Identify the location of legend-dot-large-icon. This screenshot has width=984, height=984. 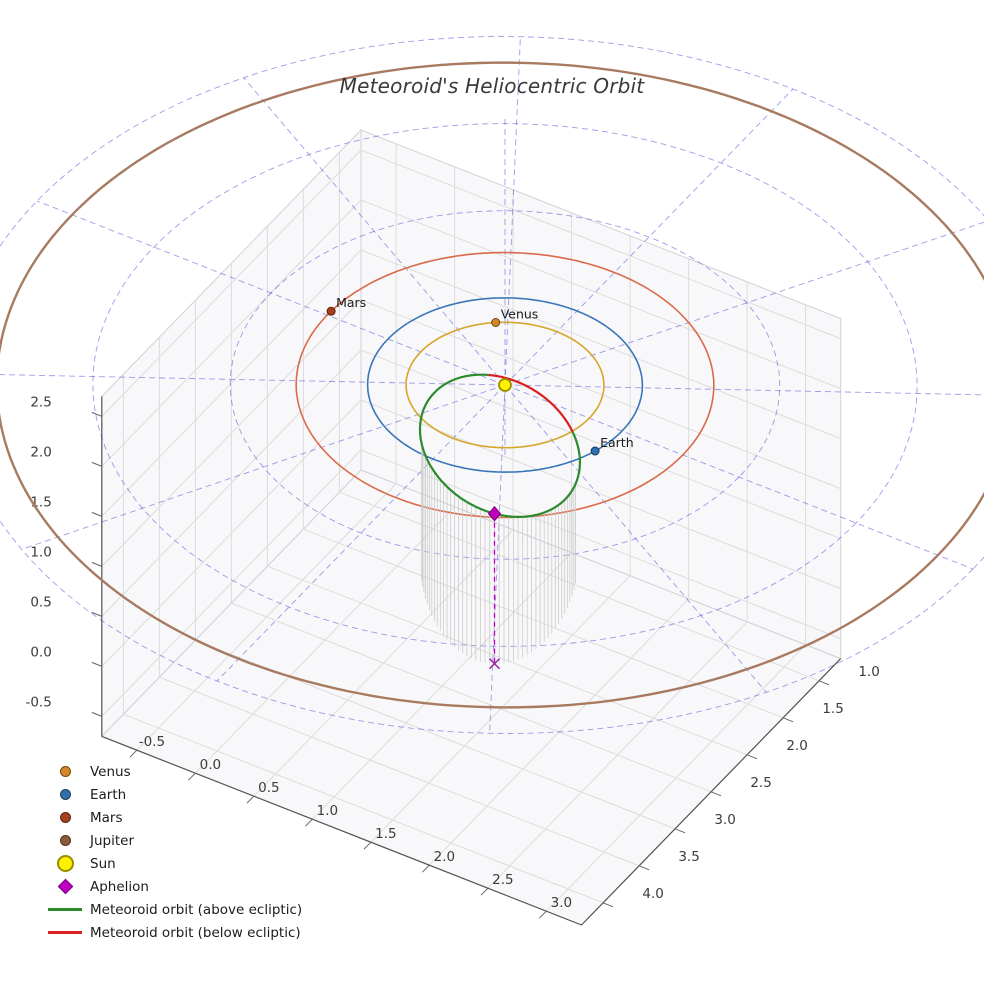
(65, 863).